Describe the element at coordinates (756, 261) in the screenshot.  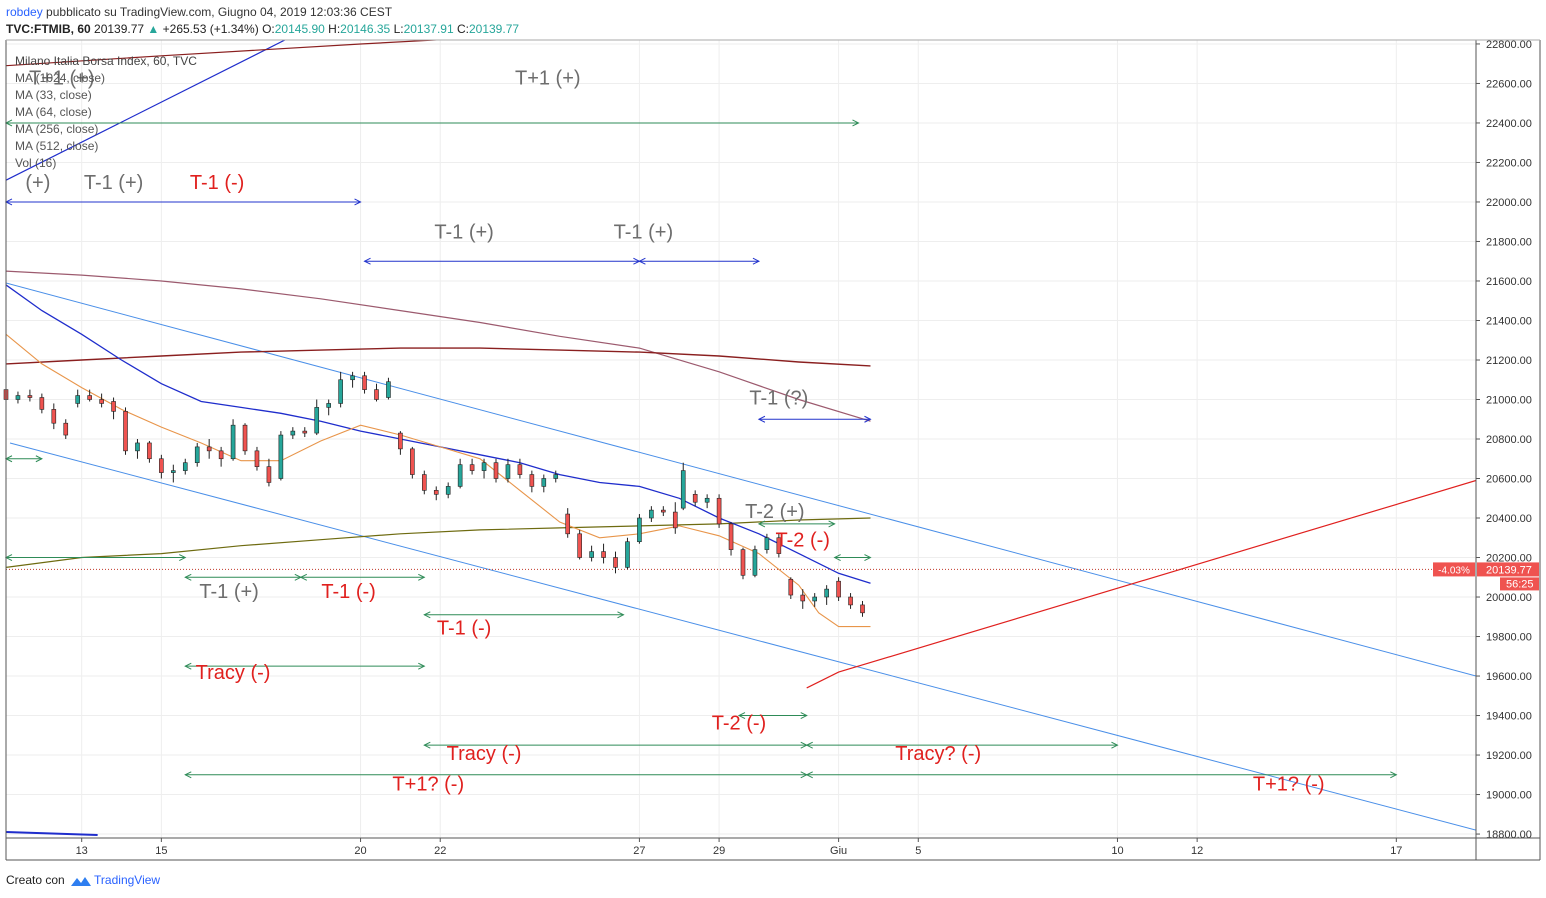
I see `arrow-t1-plus-b-head-right` at that location.